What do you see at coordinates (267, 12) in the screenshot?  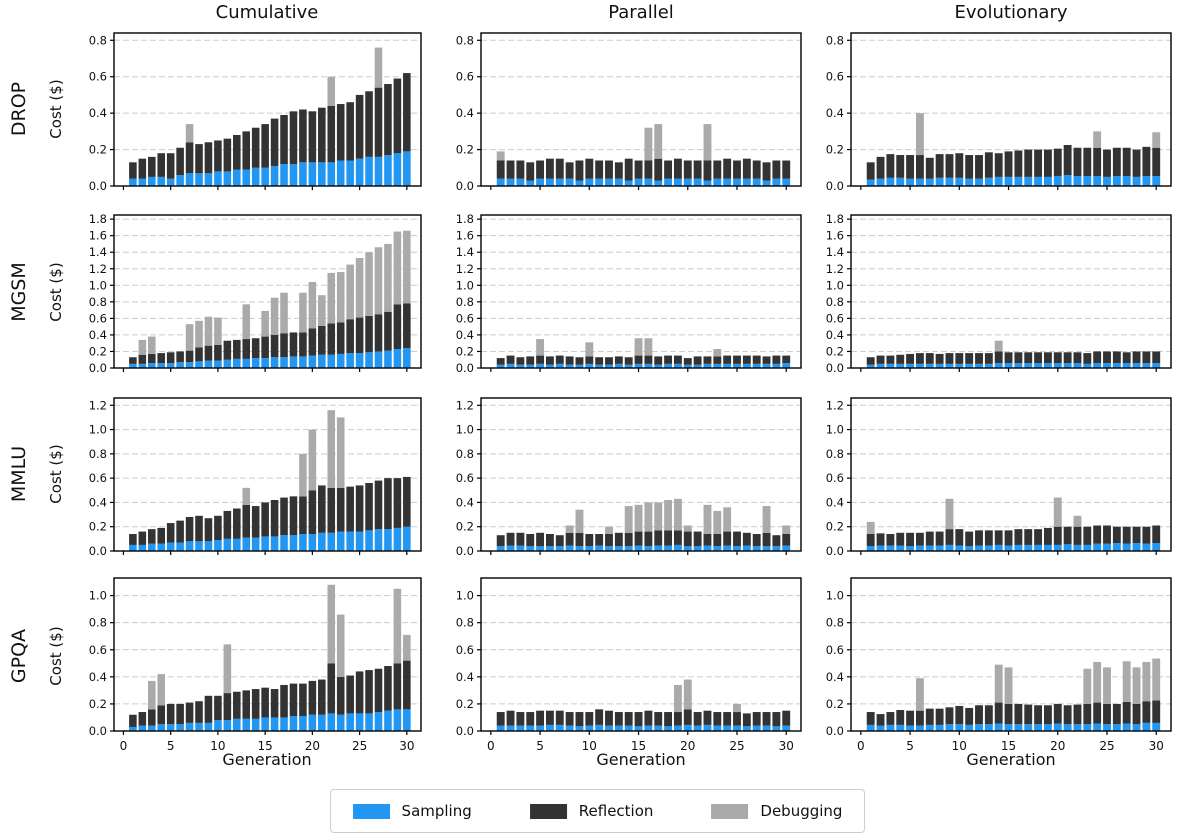 I see `col-title-cumulative: Cumulative` at bounding box center [267, 12].